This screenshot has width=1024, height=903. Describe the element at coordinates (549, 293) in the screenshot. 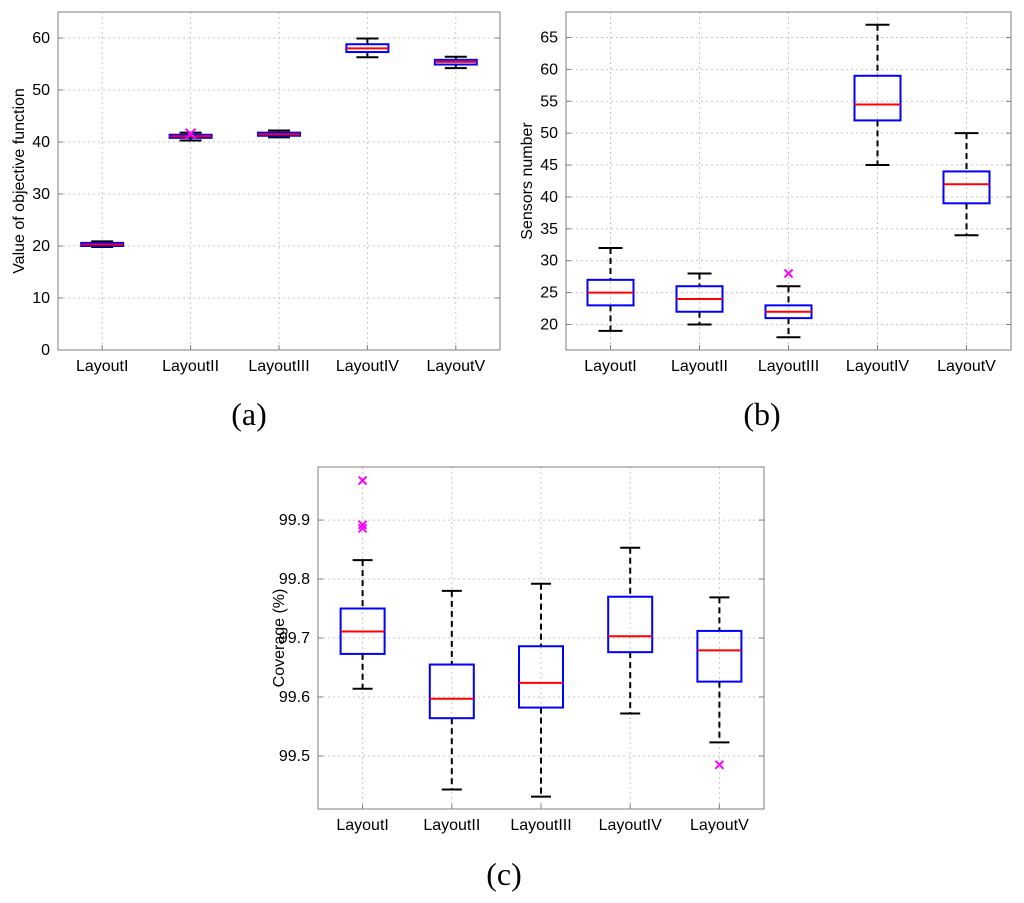

I see `y-tick-label: 25` at that location.